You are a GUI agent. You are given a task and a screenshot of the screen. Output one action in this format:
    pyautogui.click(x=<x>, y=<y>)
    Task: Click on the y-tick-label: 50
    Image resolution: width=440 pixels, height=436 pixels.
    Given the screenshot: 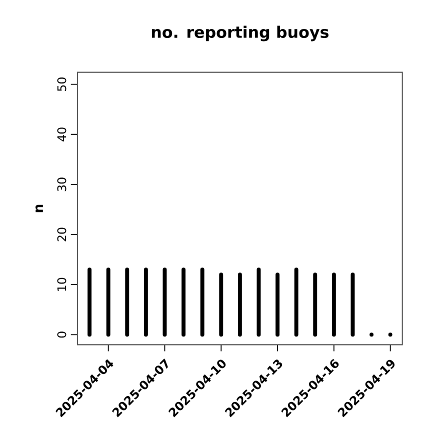 What is the action you would take?
    pyautogui.click(x=61, y=85)
    